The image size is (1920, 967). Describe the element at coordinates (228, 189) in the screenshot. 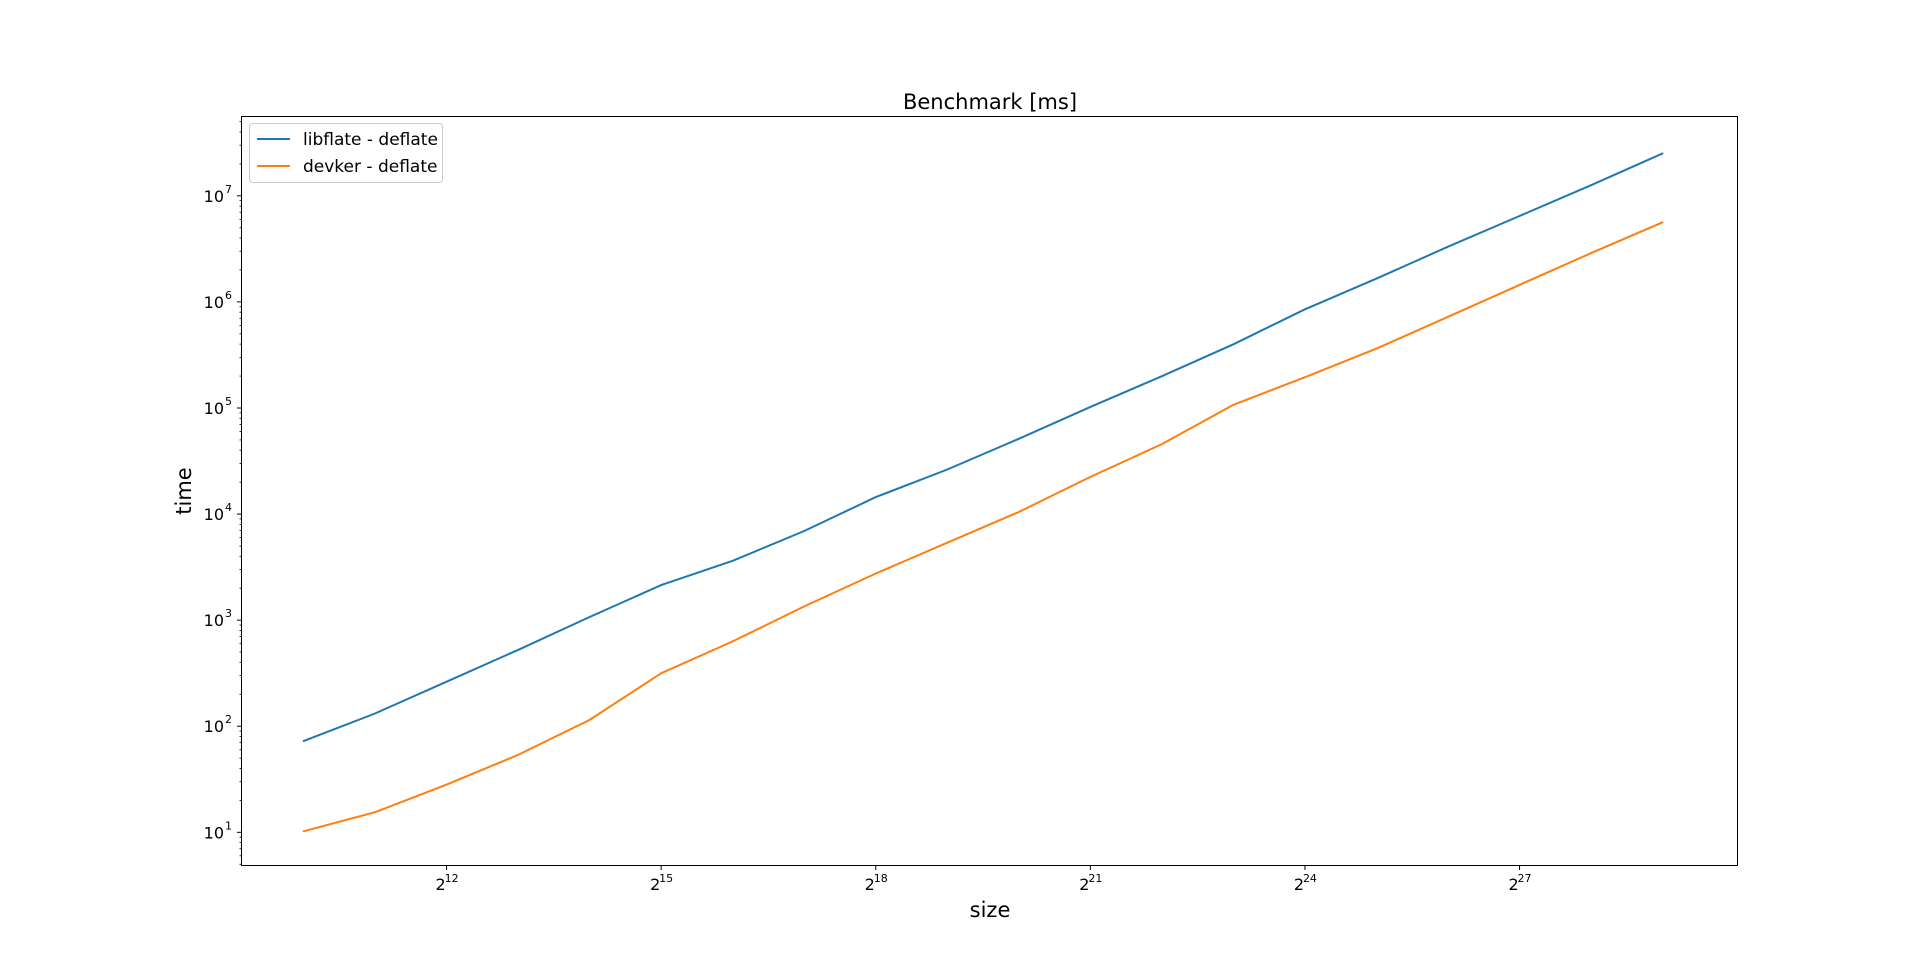

I see `y-tick-exponent: 7` at that location.